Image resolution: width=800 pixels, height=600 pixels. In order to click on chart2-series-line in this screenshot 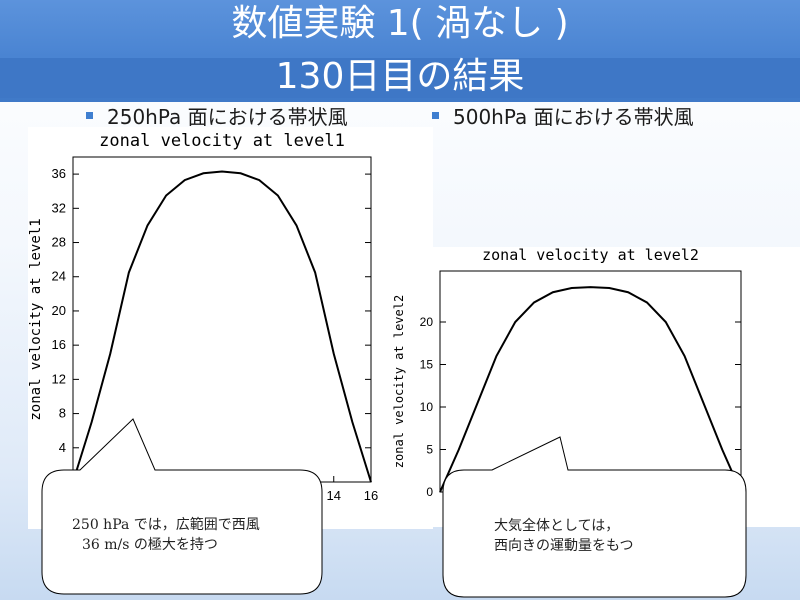, I will do `click(590, 389)`.